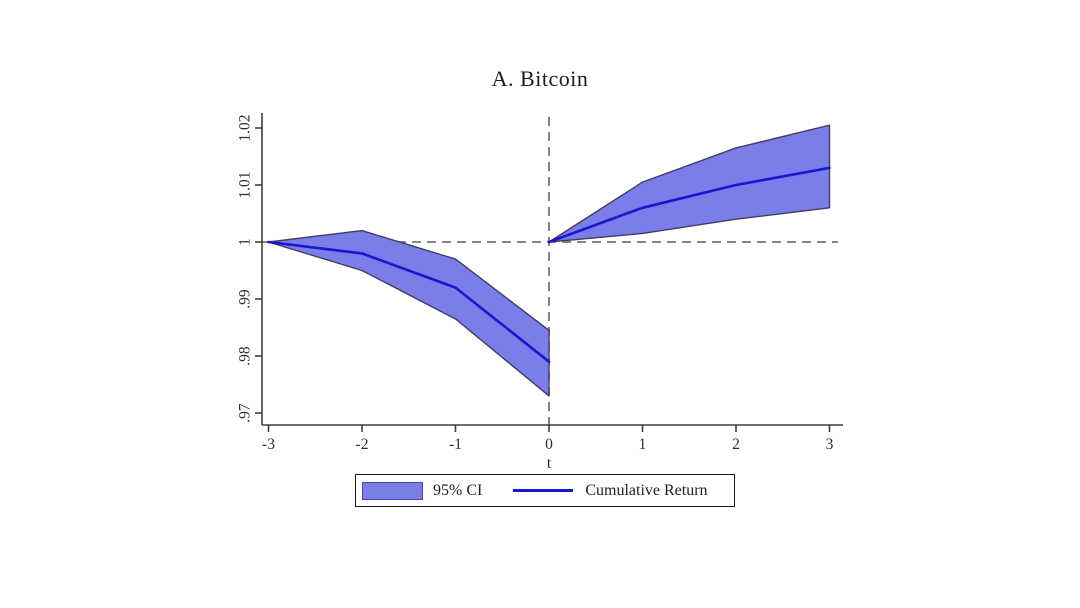  I want to click on ci-band-swatch-icon, so click(392, 490).